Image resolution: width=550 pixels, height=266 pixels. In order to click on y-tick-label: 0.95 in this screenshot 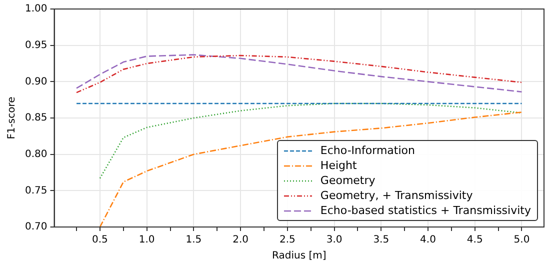, I will do `click(36, 45)`.